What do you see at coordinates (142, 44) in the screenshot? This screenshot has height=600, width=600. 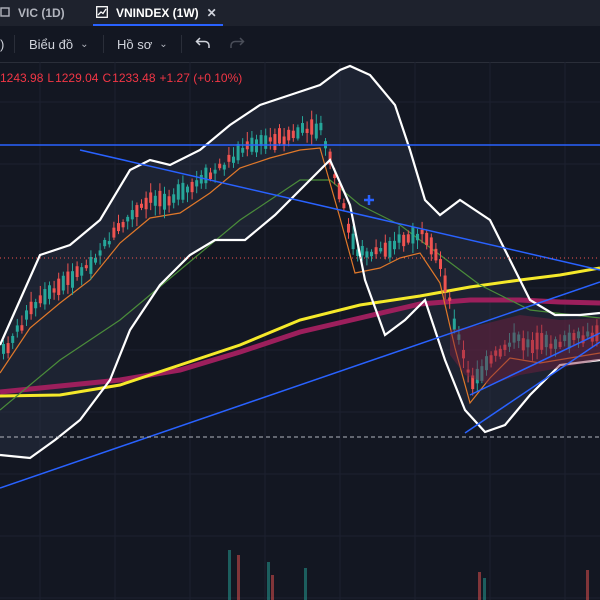 I see `profile-menu-button: Hồ sơ ⌄` at bounding box center [142, 44].